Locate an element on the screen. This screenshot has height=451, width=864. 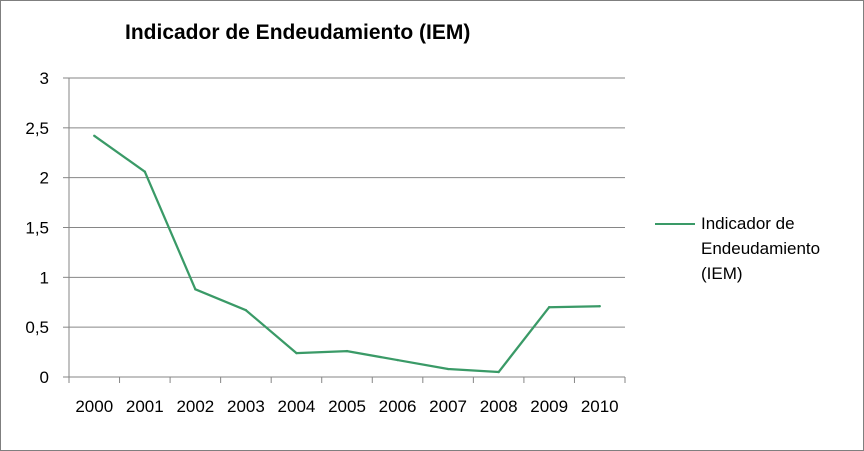
x-tick-label: 2003 is located at coordinates (246, 406).